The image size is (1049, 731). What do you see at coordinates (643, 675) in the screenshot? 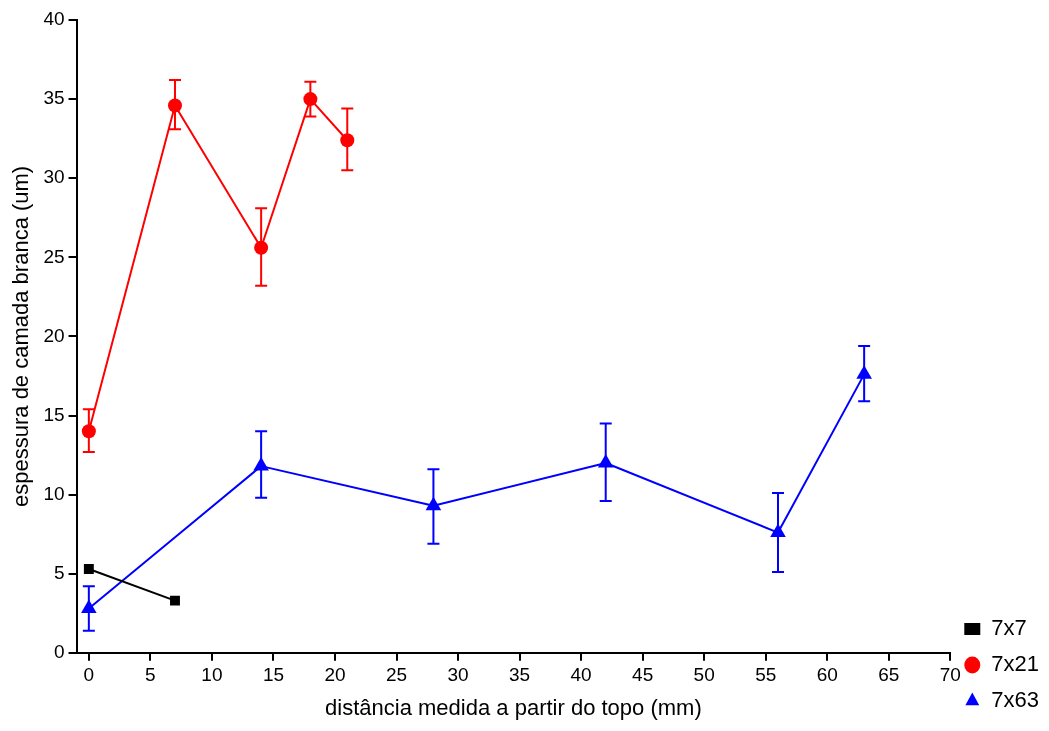
I see `x-tick-label: 45` at bounding box center [643, 675].